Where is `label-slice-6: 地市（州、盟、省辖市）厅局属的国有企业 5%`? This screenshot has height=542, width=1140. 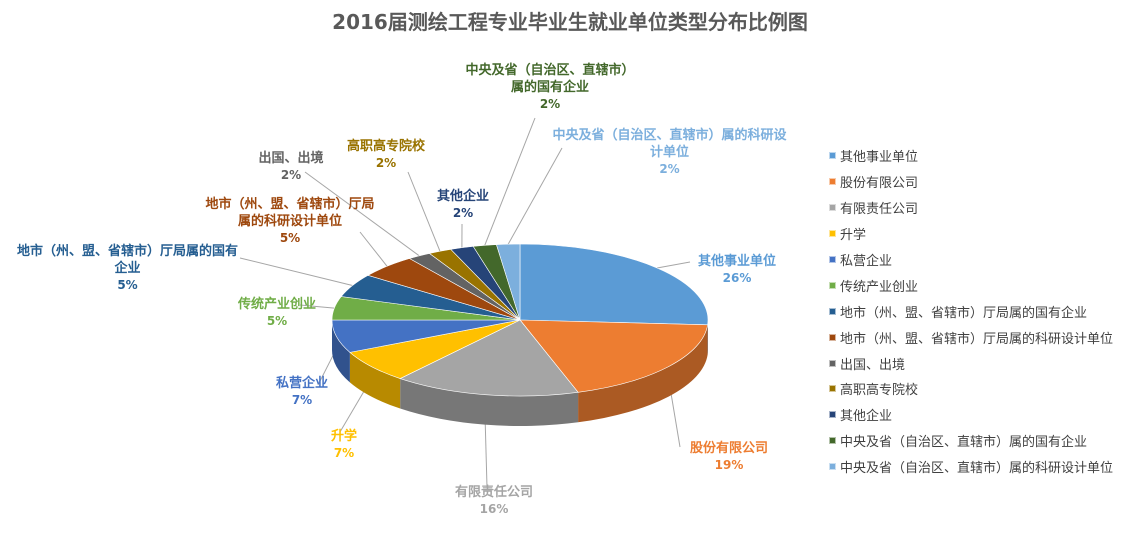 label-slice-6: 地市（州、盟、省辖市）厅局属的国有企业 5% is located at coordinates (127, 268).